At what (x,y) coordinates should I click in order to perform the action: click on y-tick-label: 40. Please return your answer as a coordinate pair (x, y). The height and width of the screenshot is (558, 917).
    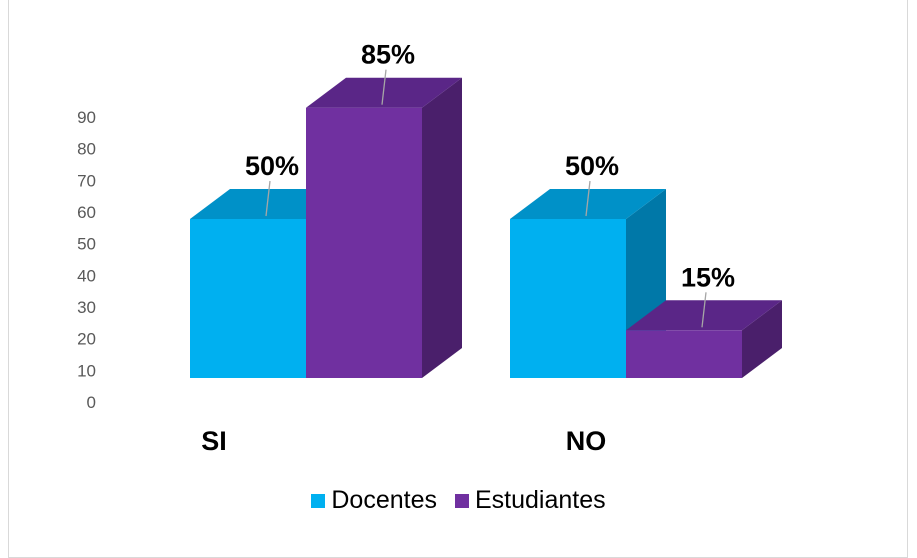
    Looking at the image, I should click on (86, 275).